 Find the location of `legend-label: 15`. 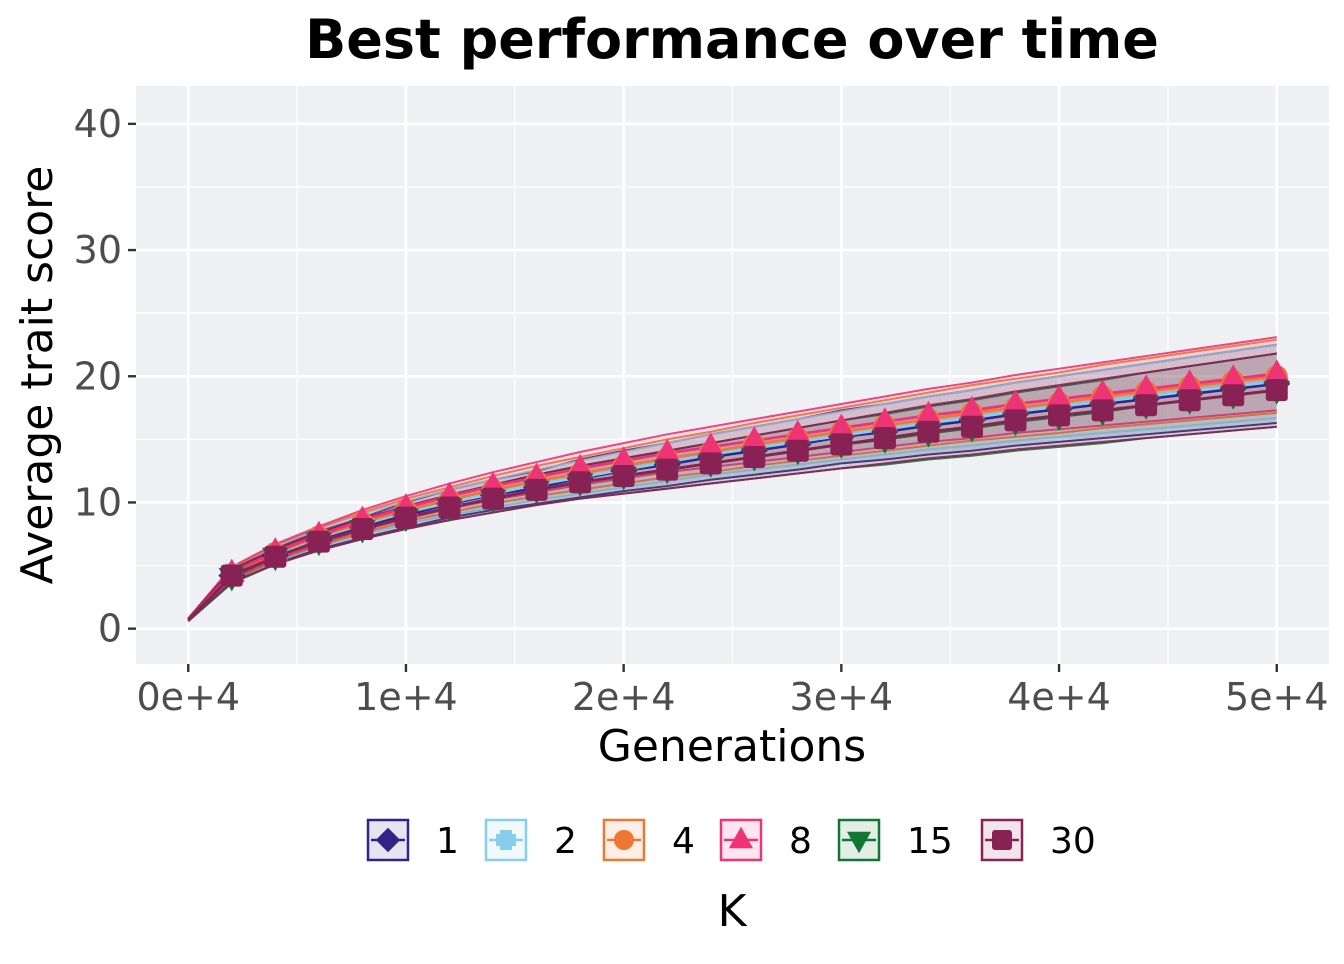

legend-label: 15 is located at coordinates (930, 841).